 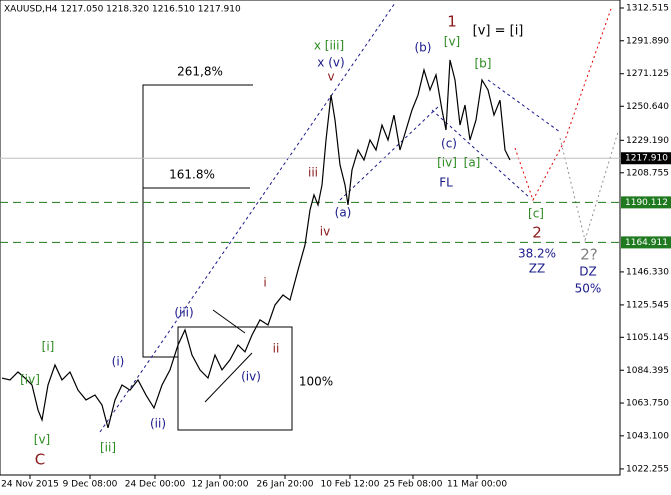 I want to click on wave-label: [b], so click(x=483, y=64).